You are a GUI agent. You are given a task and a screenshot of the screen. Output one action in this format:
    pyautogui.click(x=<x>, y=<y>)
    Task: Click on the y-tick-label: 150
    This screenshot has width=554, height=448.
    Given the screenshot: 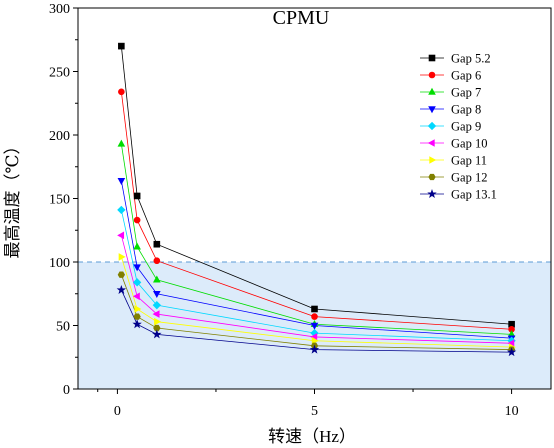 What is the action you would take?
    pyautogui.click(x=59, y=200)
    